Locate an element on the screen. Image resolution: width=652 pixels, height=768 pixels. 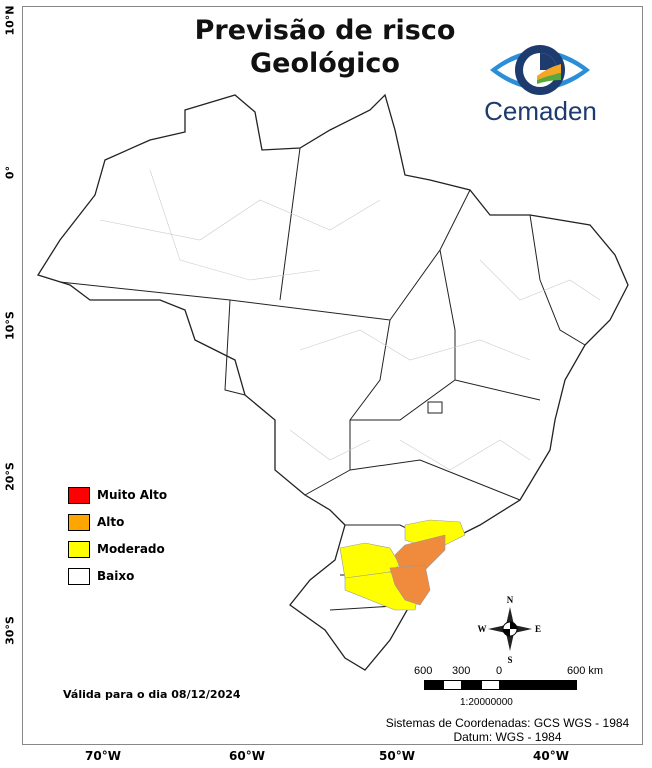
lon-label: 40°W is located at coordinates (551, 756).